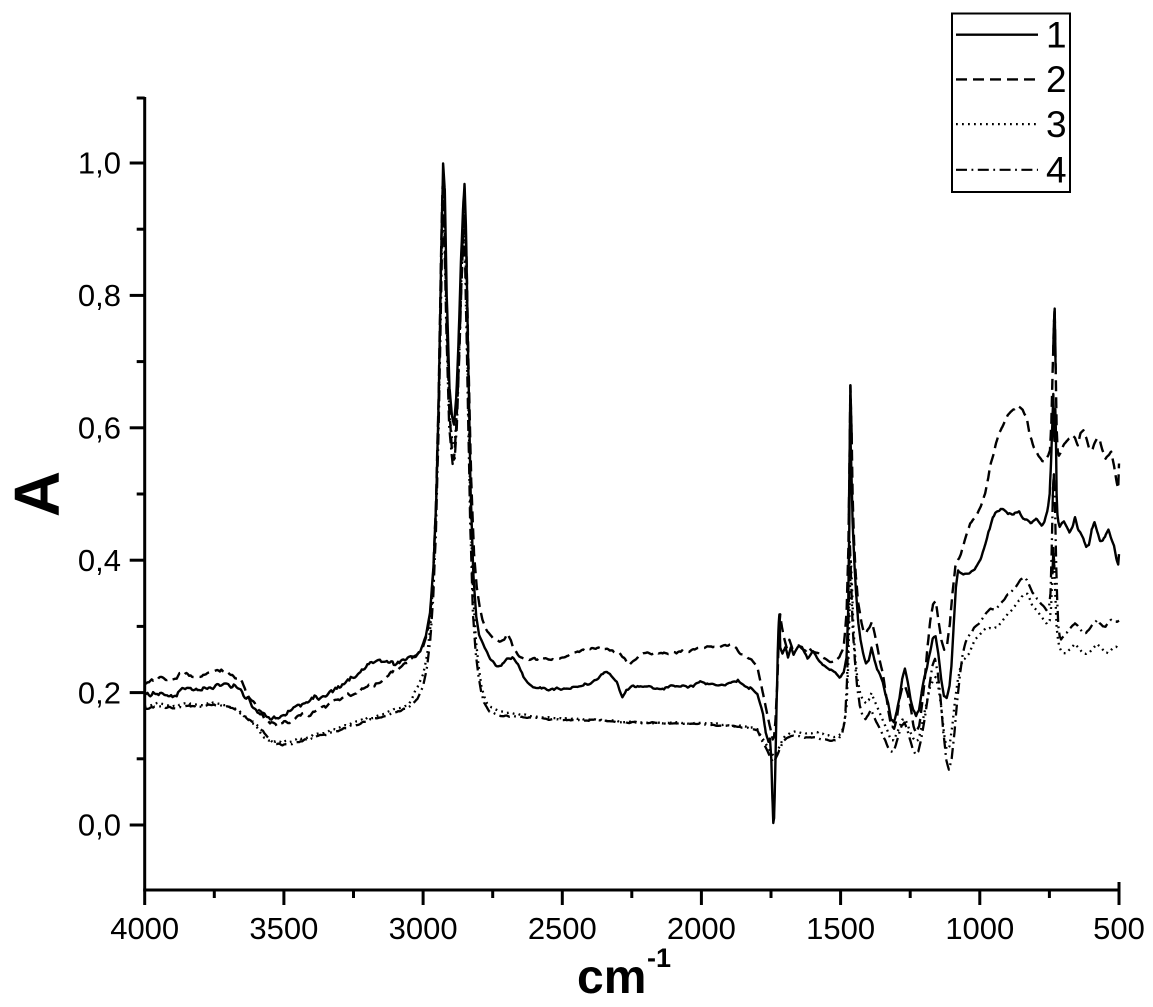 This screenshot has height=1007, width=1153. I want to click on svg-text: 3000, so click(423, 928).